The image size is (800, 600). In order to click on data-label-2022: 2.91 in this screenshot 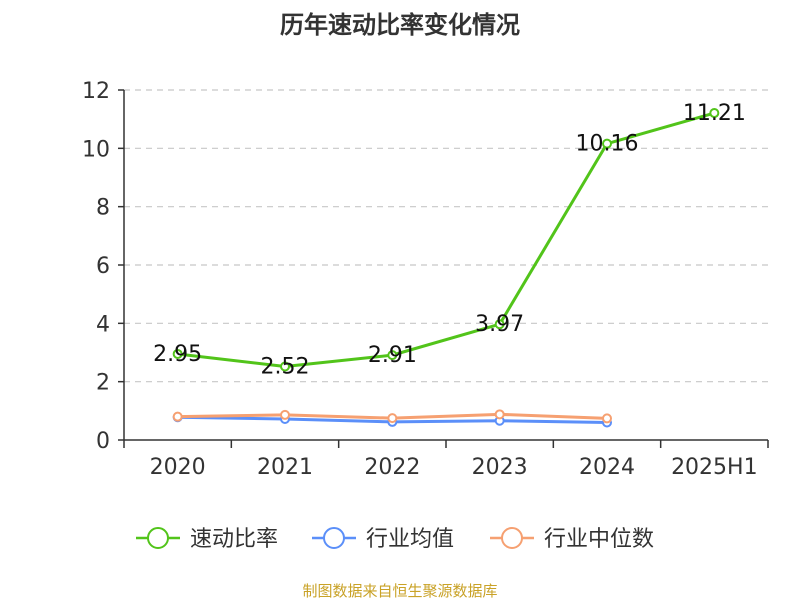, I will do `click(392, 355)`.